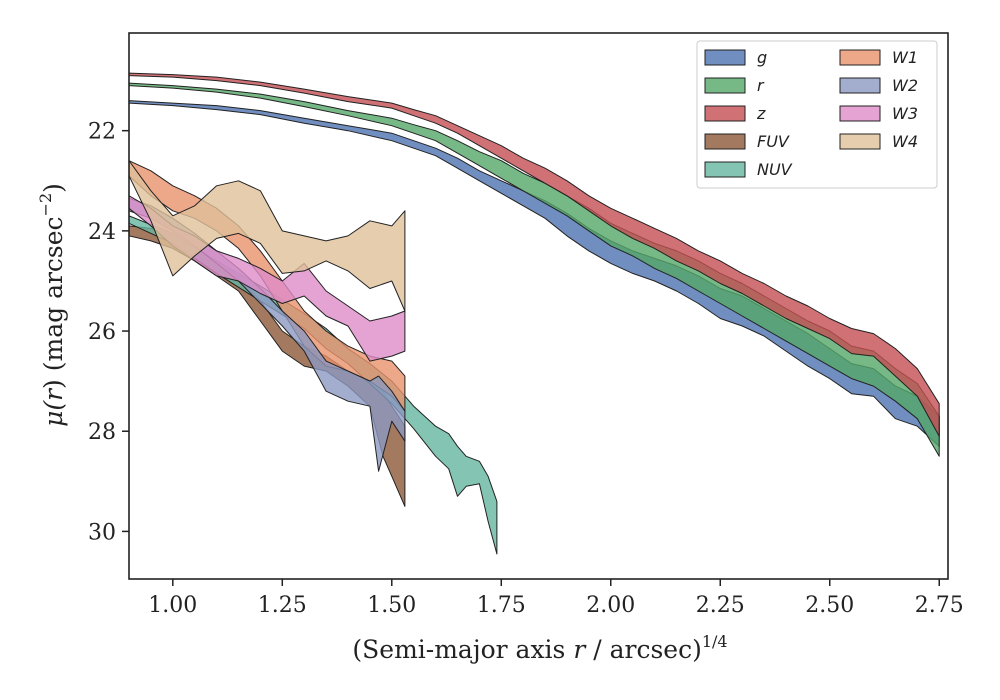 This screenshot has height=700, width=1000. What do you see at coordinates (391, 605) in the screenshot?
I see `x-tick-label: 1.50` at bounding box center [391, 605].